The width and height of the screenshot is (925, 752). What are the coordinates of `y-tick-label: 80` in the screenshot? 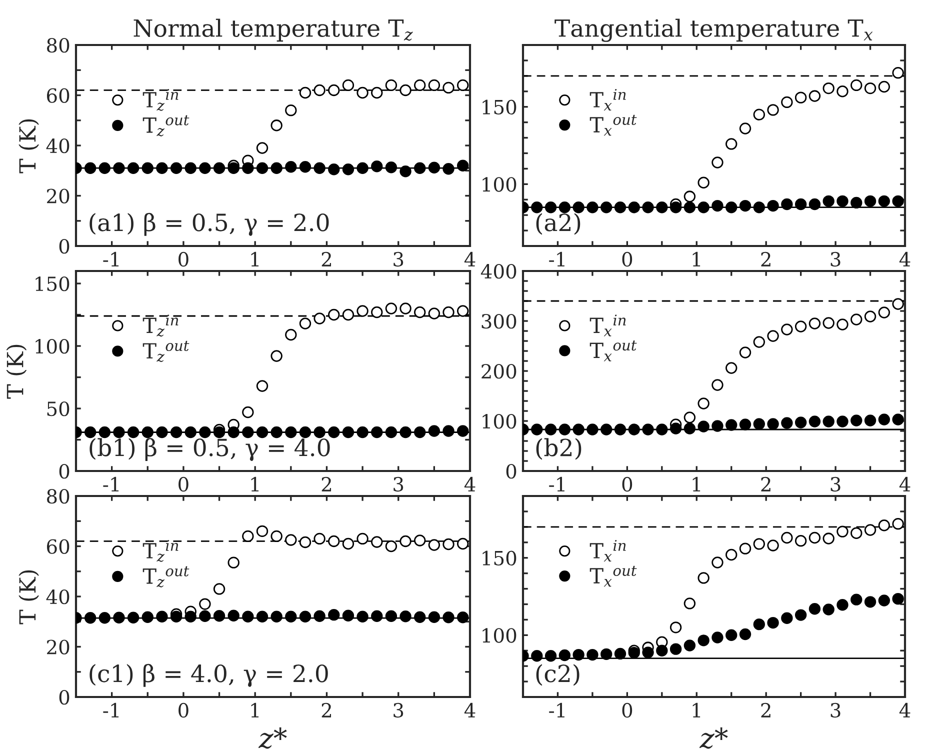 It's located at (58, 496).